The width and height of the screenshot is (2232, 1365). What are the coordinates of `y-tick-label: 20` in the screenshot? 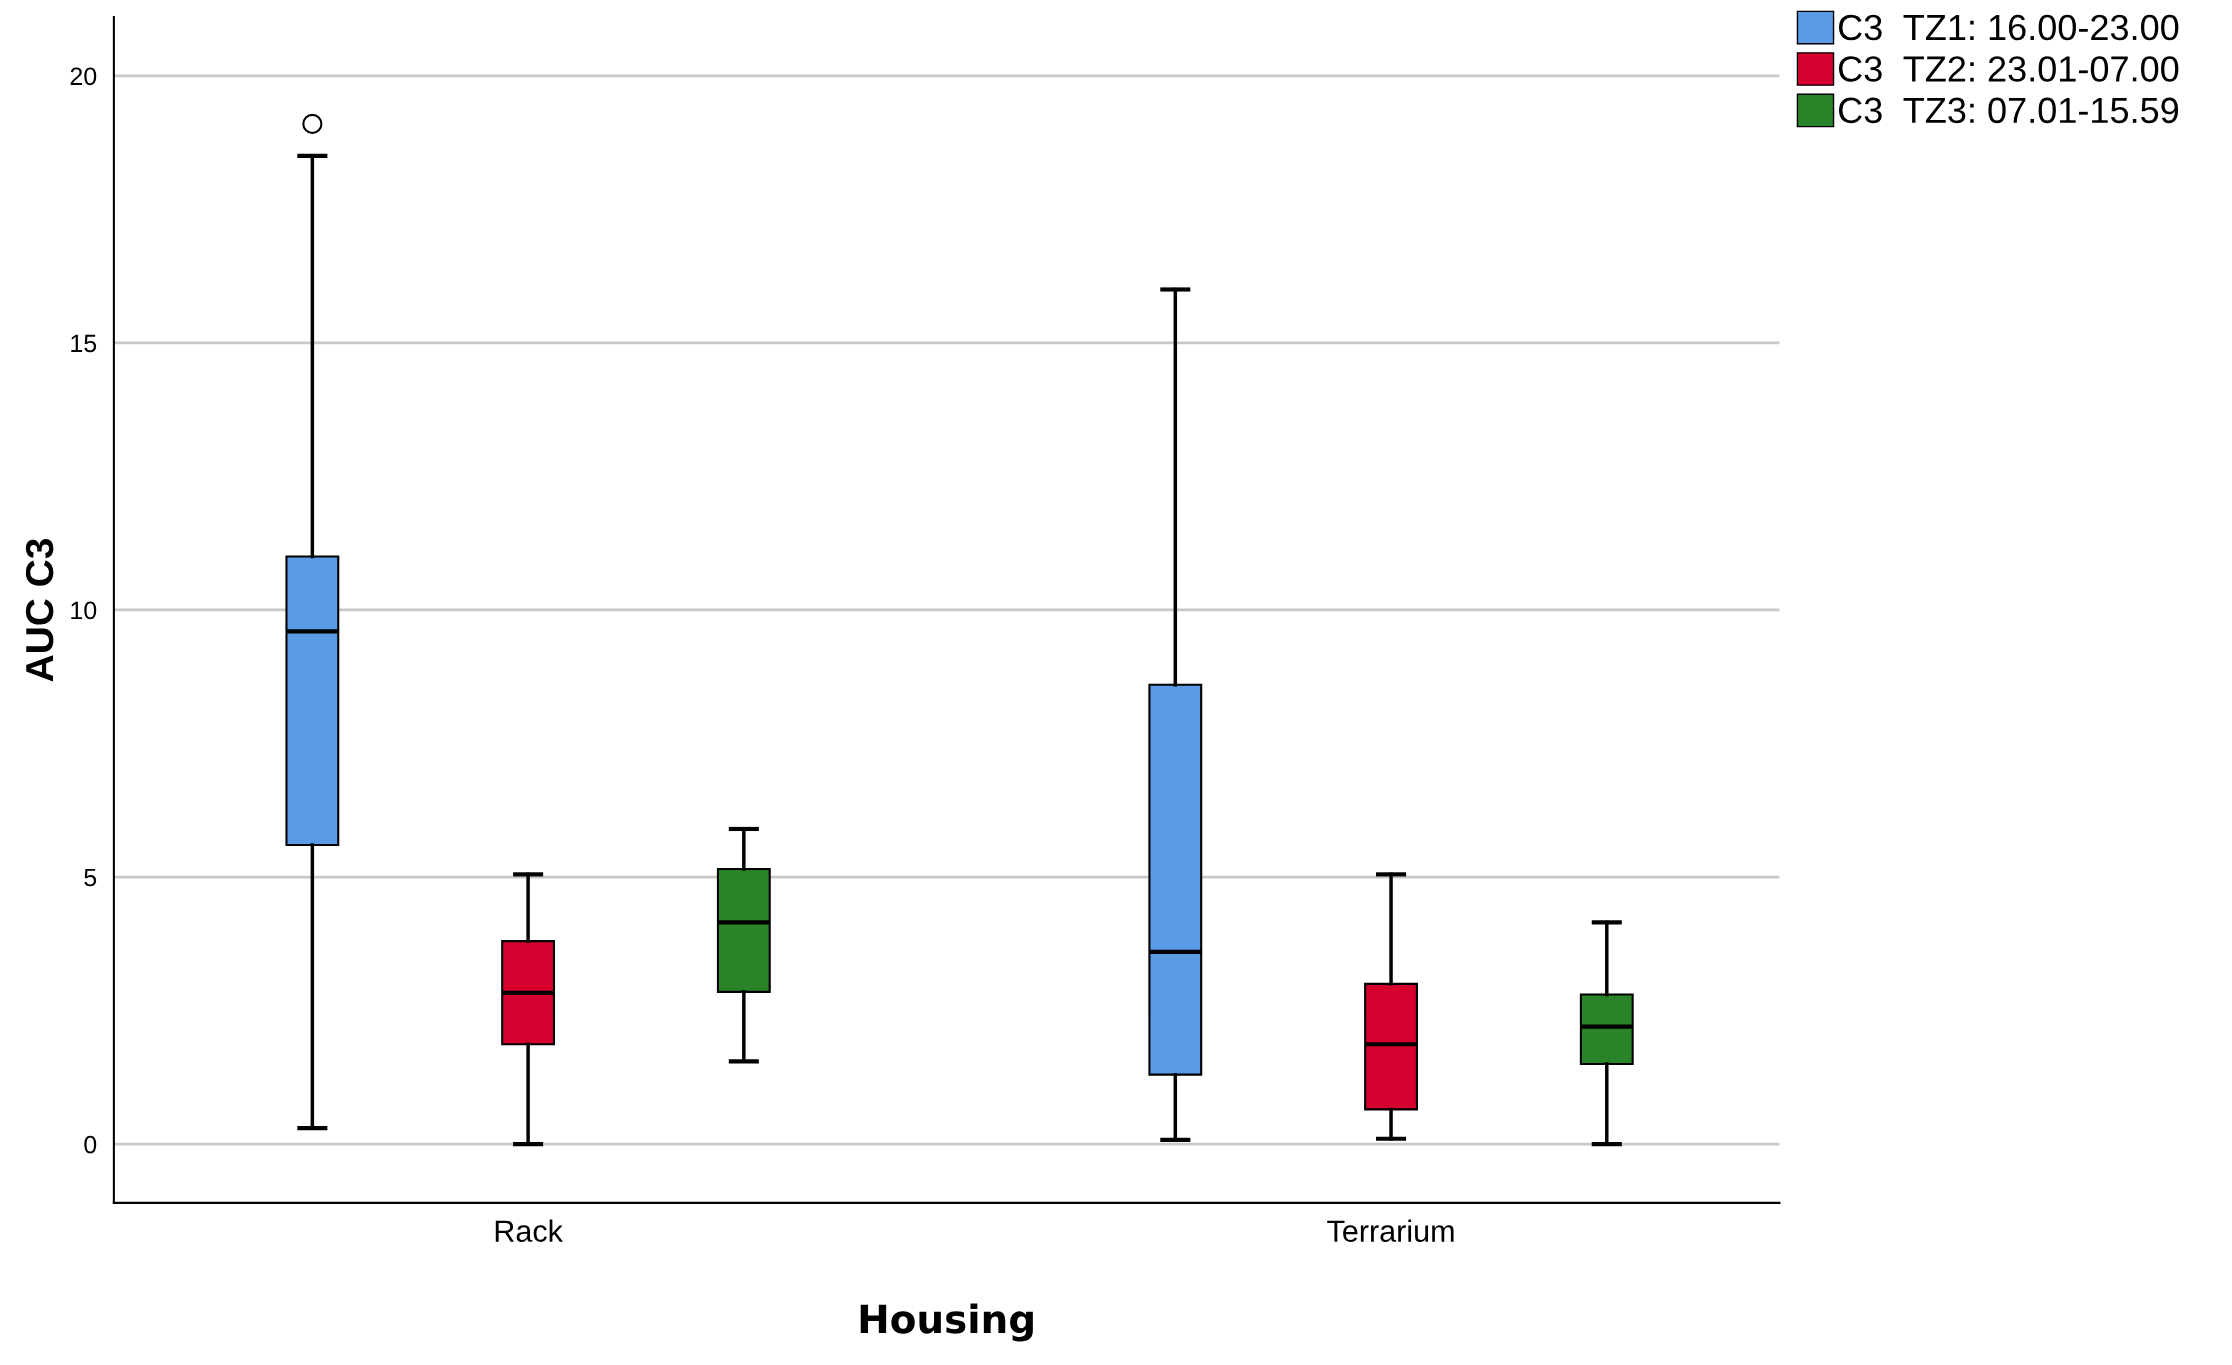 It's located at (83, 76).